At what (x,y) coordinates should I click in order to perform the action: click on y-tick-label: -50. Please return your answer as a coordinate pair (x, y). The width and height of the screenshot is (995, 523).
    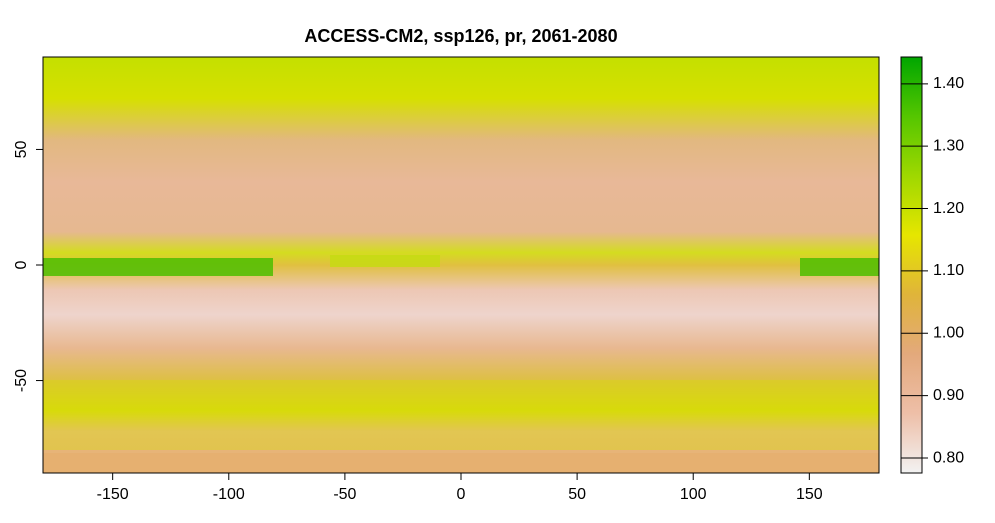
    Looking at the image, I should click on (21, 380).